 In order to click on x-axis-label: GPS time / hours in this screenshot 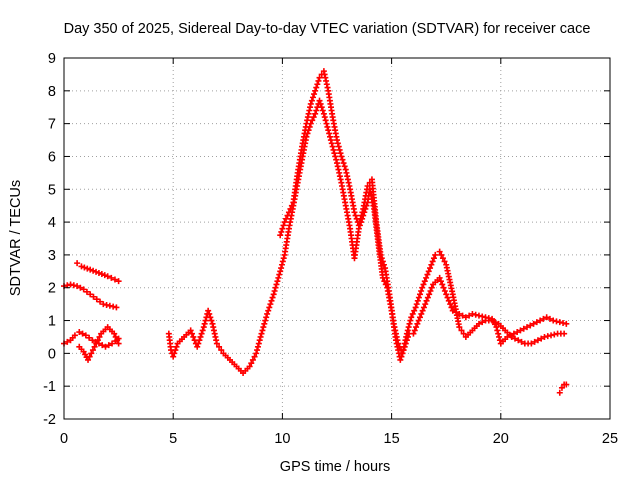, I will do `click(335, 467)`.